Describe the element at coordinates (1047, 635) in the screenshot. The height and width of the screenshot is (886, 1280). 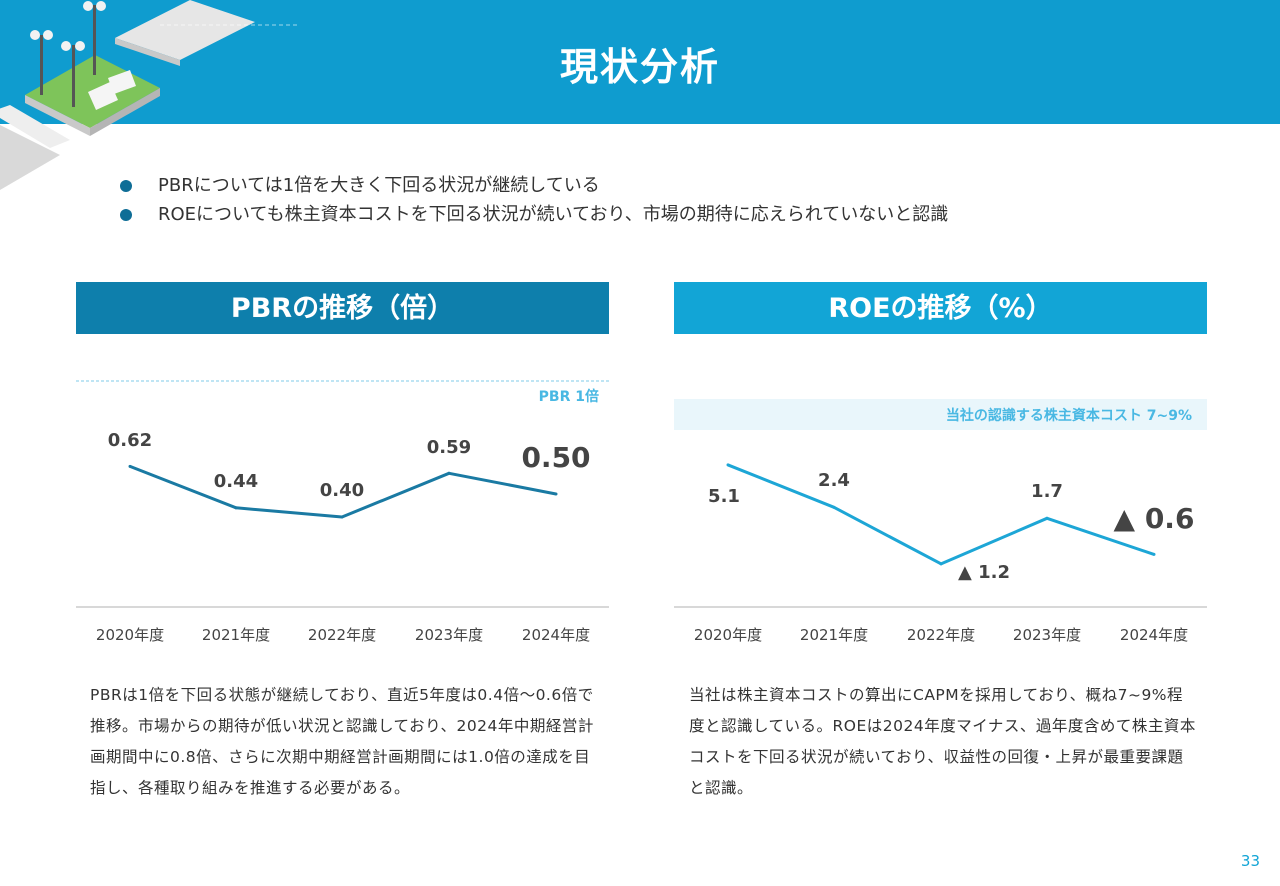
I see `roe-x-tick-label: 2023年度` at that location.